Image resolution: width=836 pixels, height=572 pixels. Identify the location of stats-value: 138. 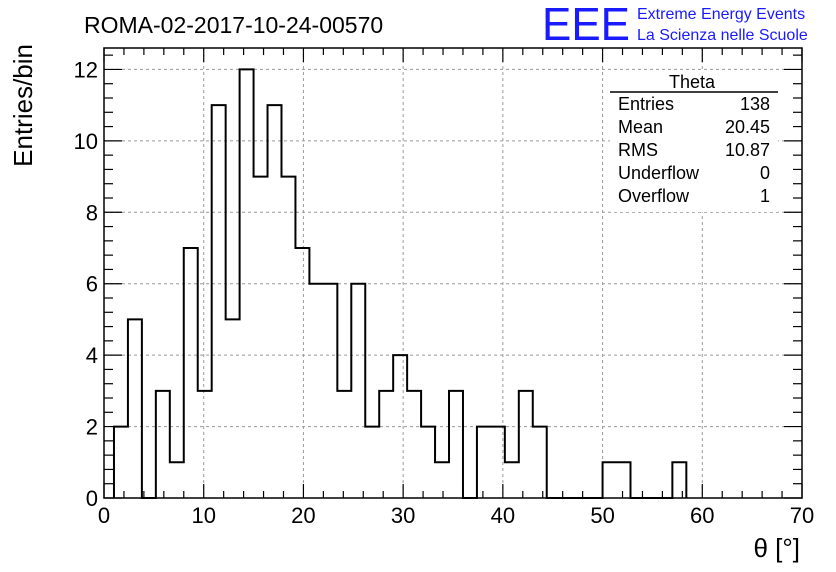
(755, 104).